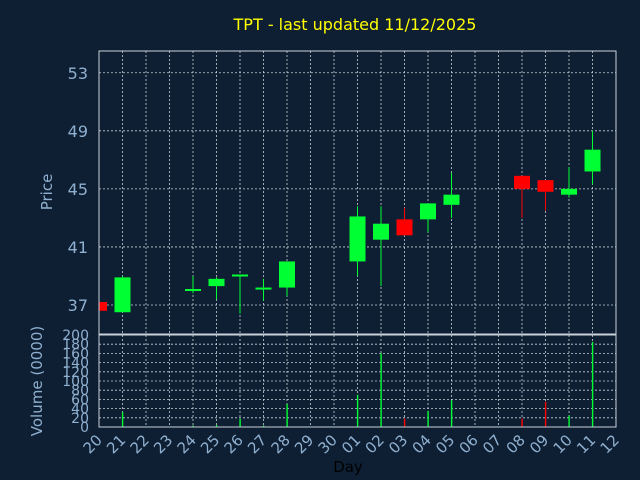 The height and width of the screenshot is (480, 640). Describe the element at coordinates (75, 364) in the screenshot. I see `volume-tick-label: 140` at that location.